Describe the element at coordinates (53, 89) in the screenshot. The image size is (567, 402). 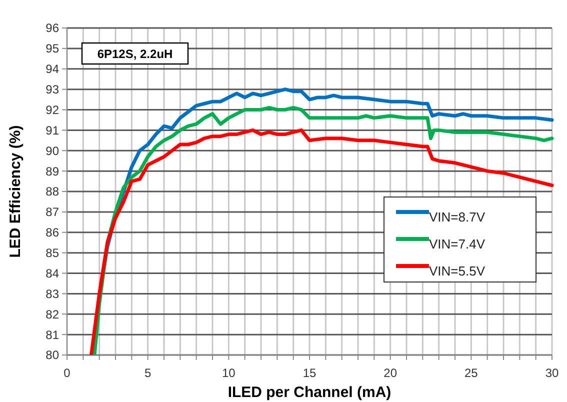
I see `y-tick-label: 93` at that location.